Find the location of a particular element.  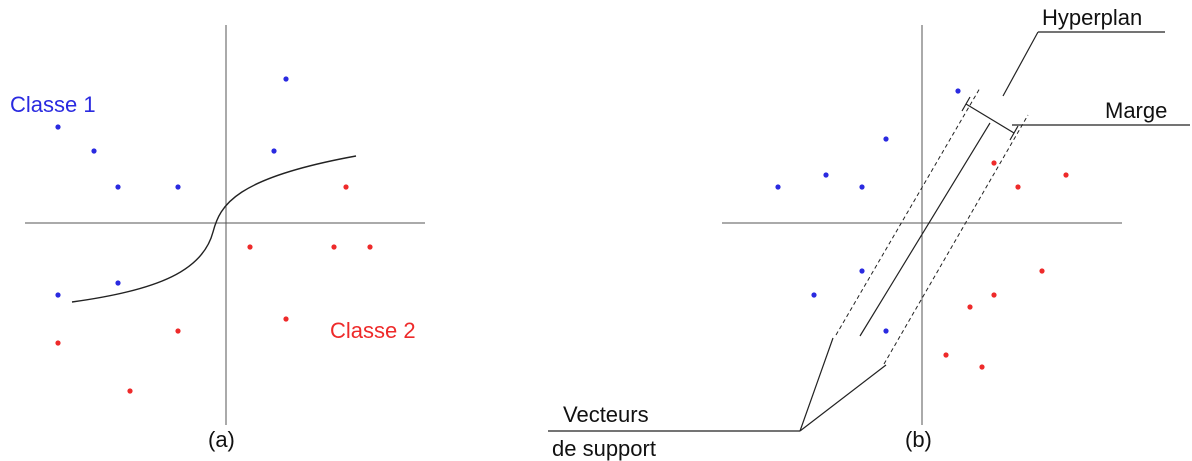

panel-a-class1-points is located at coordinates (172, 187).